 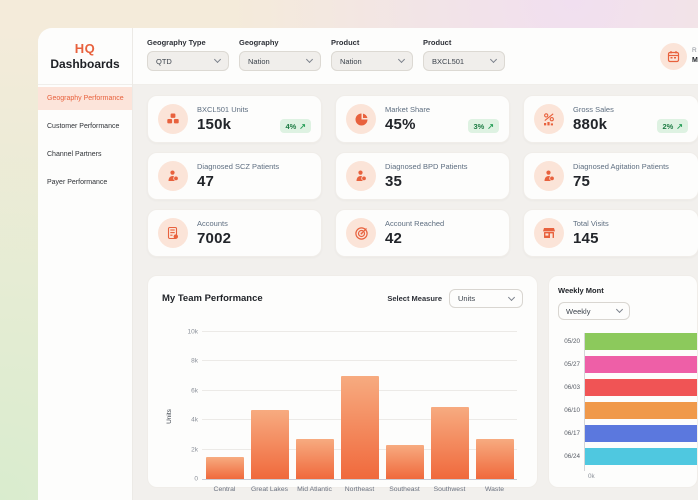 What do you see at coordinates (314, 459) in the screenshot?
I see `bar-mid-atlantic` at bounding box center [314, 459].